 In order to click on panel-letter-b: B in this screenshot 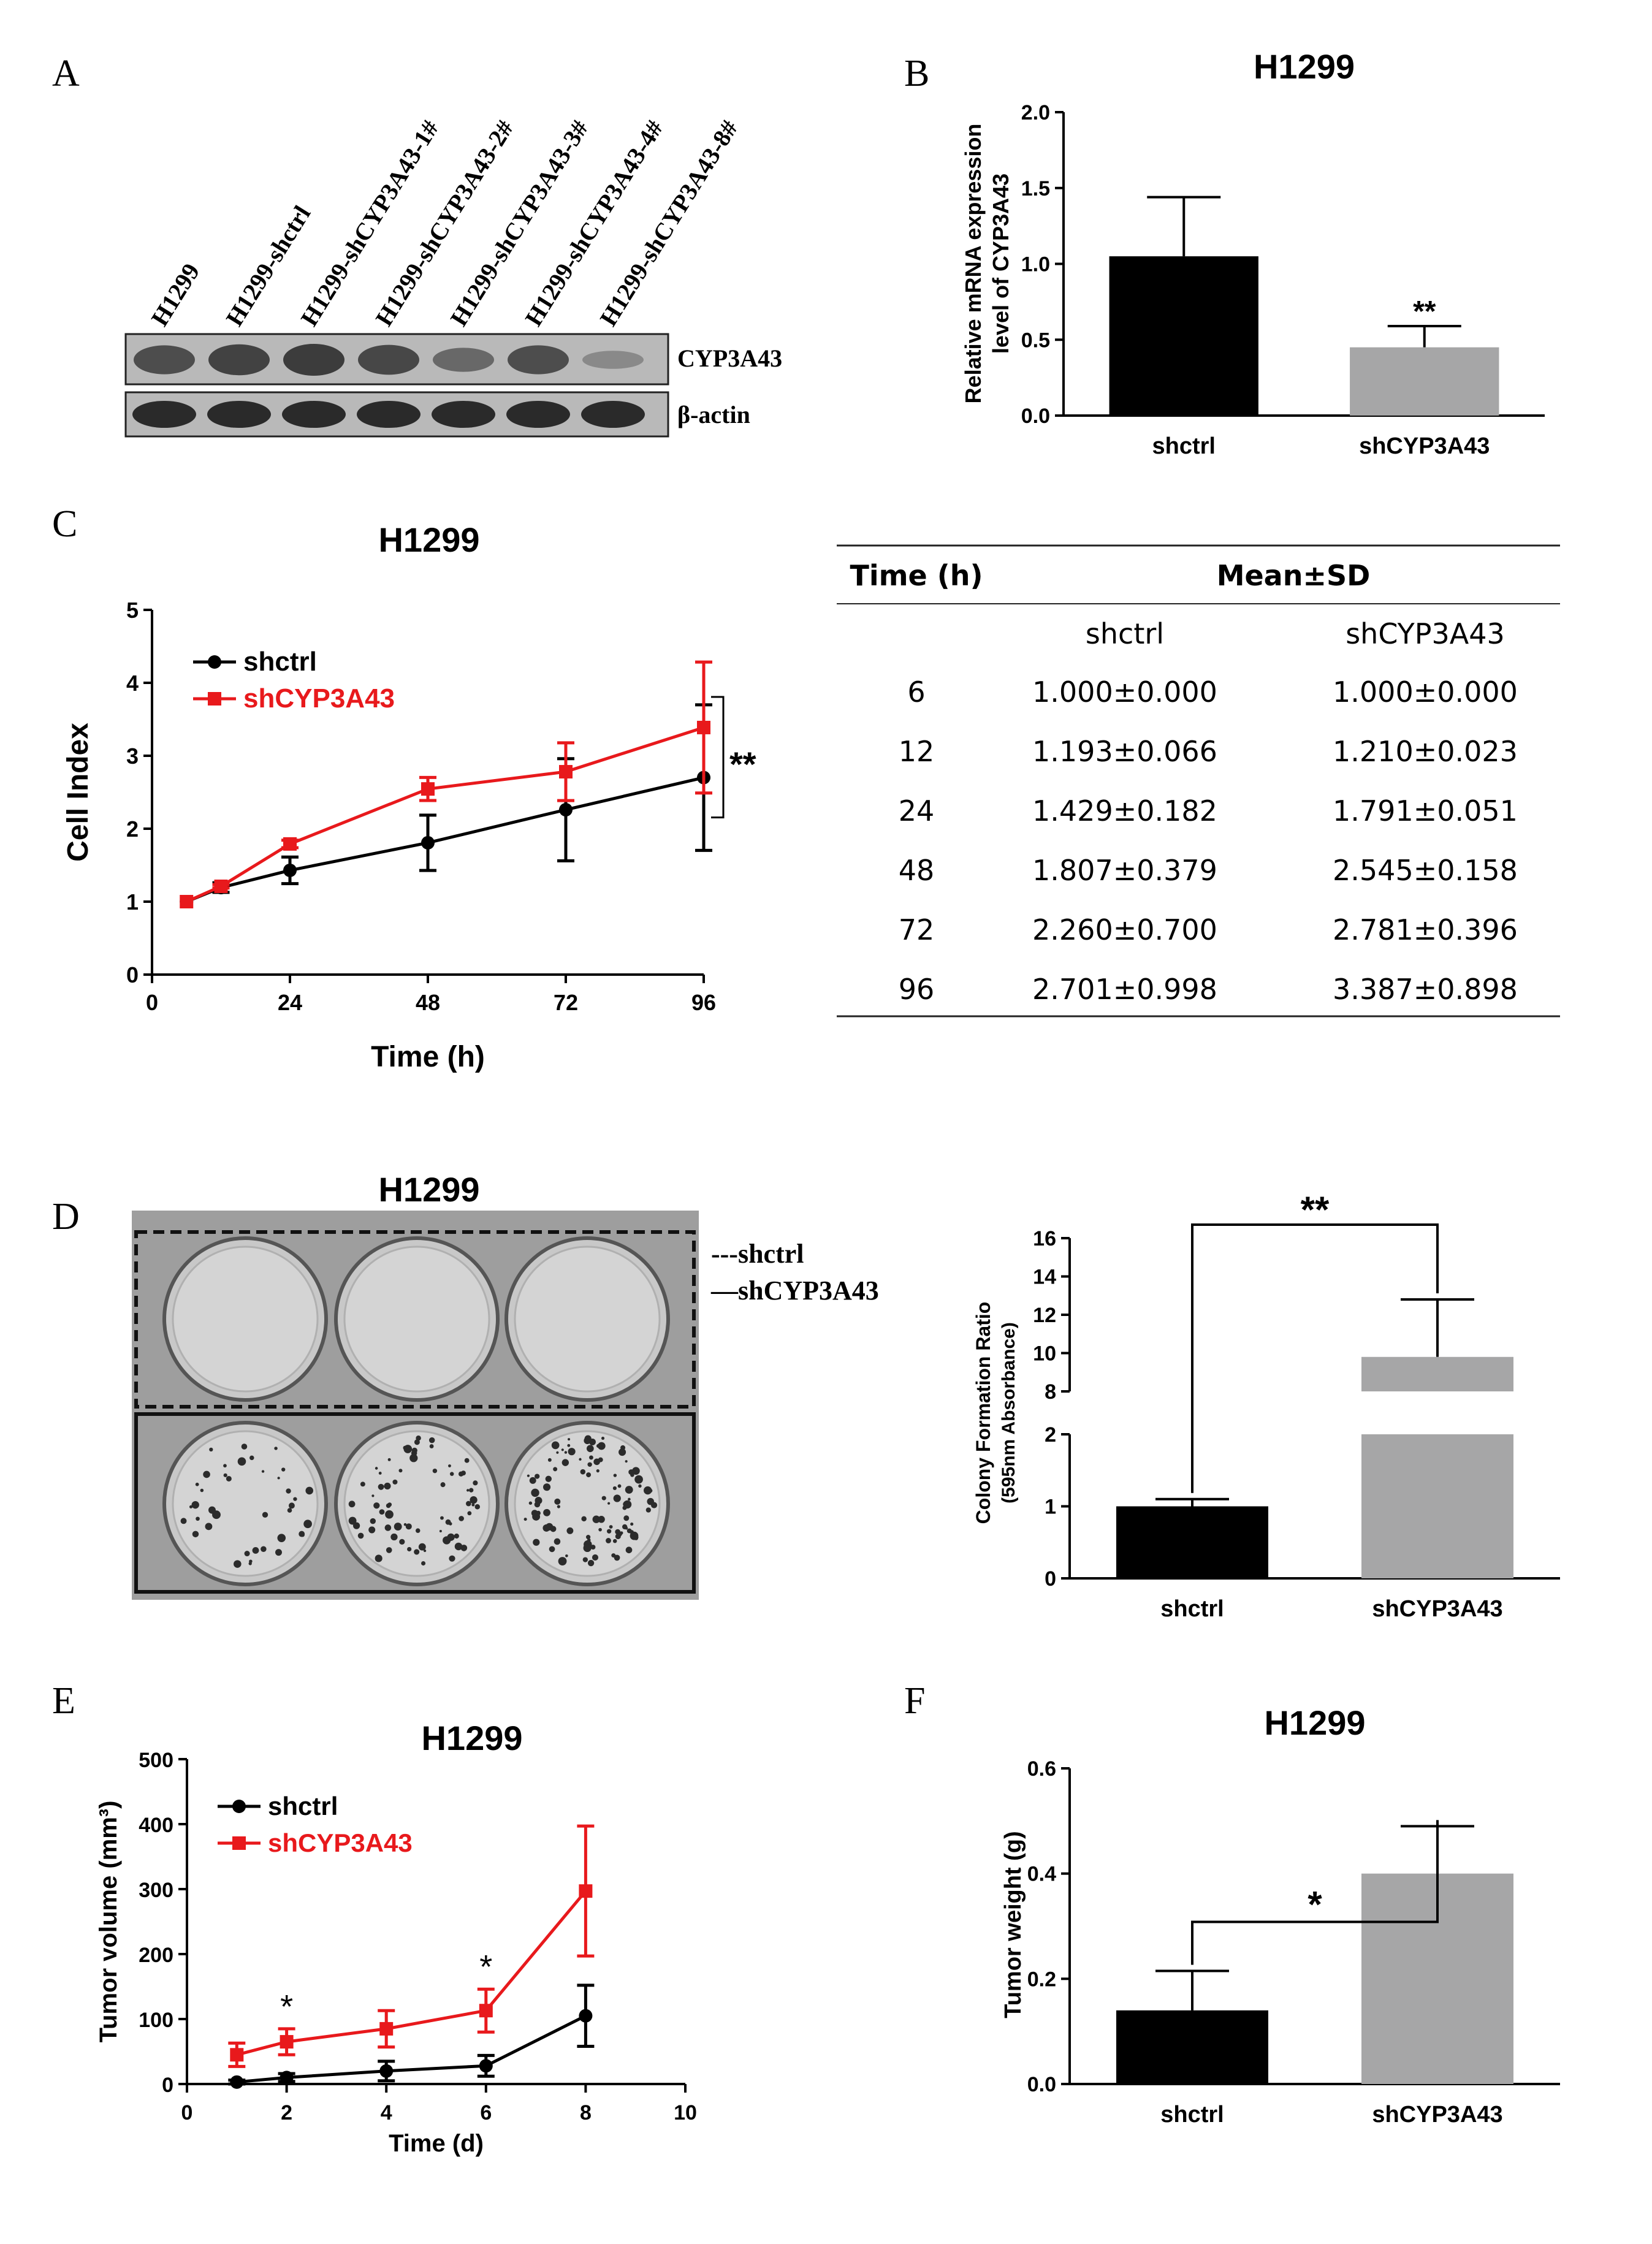, I will do `click(916, 73)`.